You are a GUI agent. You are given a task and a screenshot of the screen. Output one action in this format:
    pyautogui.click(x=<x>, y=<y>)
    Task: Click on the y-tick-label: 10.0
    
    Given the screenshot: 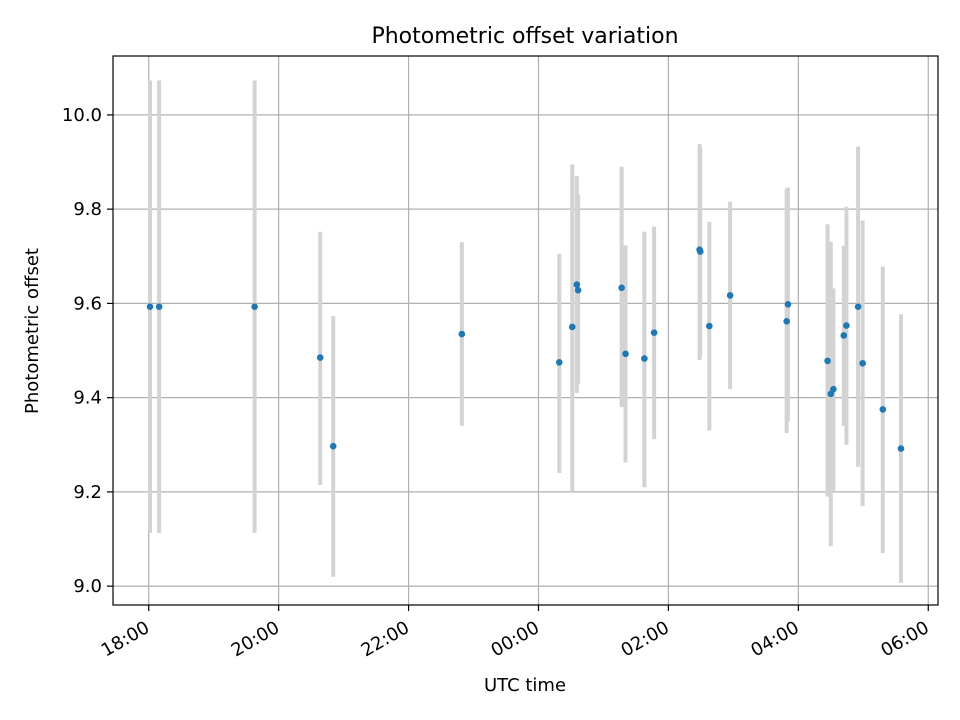 What is the action you would take?
    pyautogui.click(x=82, y=115)
    